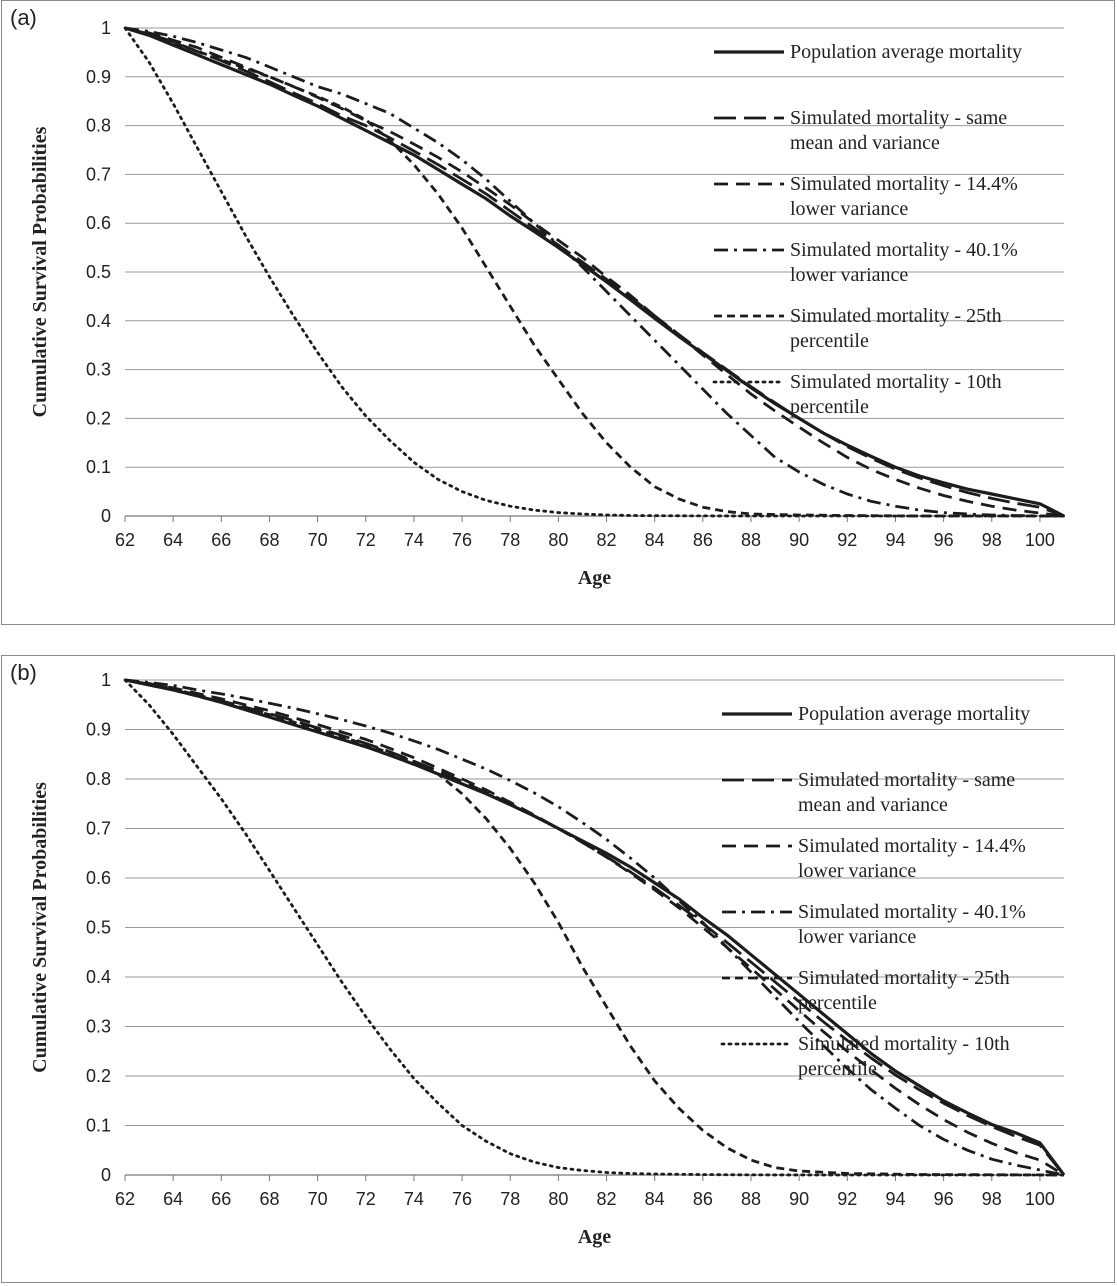 Image resolution: width=1117 pixels, height=1286 pixels. What do you see at coordinates (23, 17) in the screenshot?
I see `panel-label-a: (a)` at bounding box center [23, 17].